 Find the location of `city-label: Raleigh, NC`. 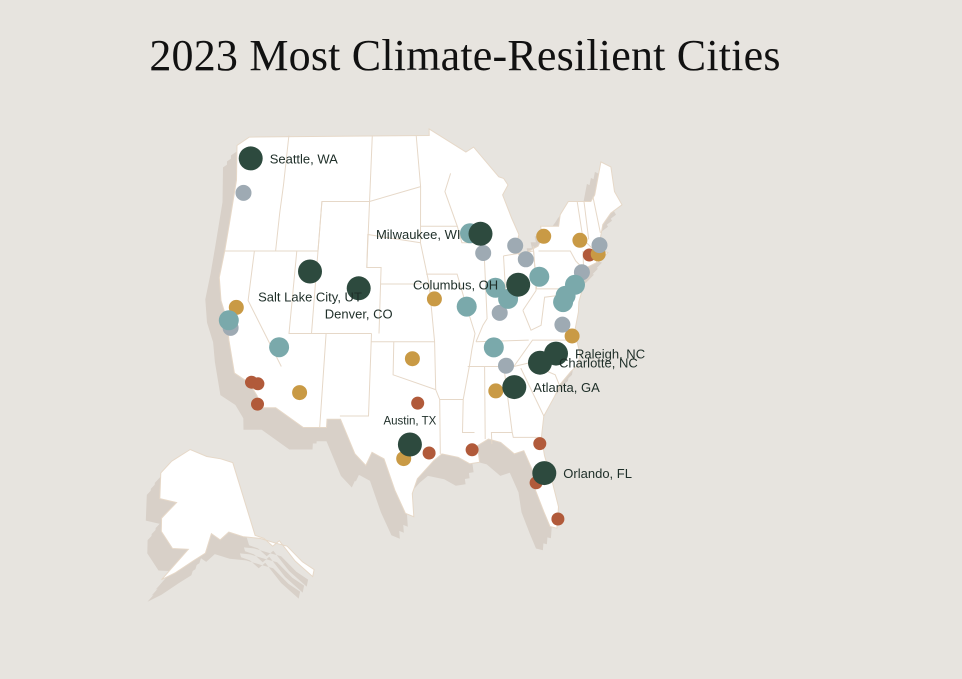

city-label: Raleigh, NC is located at coordinates (610, 354).